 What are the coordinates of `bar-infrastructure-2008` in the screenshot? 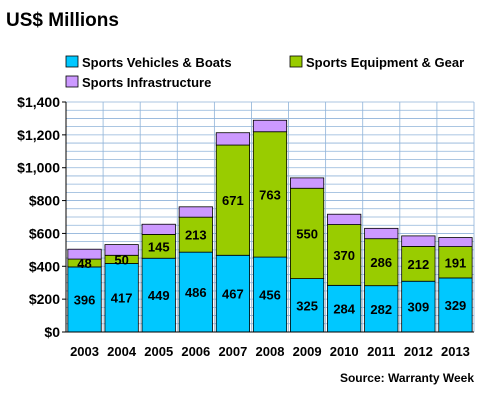 It's located at (270, 126).